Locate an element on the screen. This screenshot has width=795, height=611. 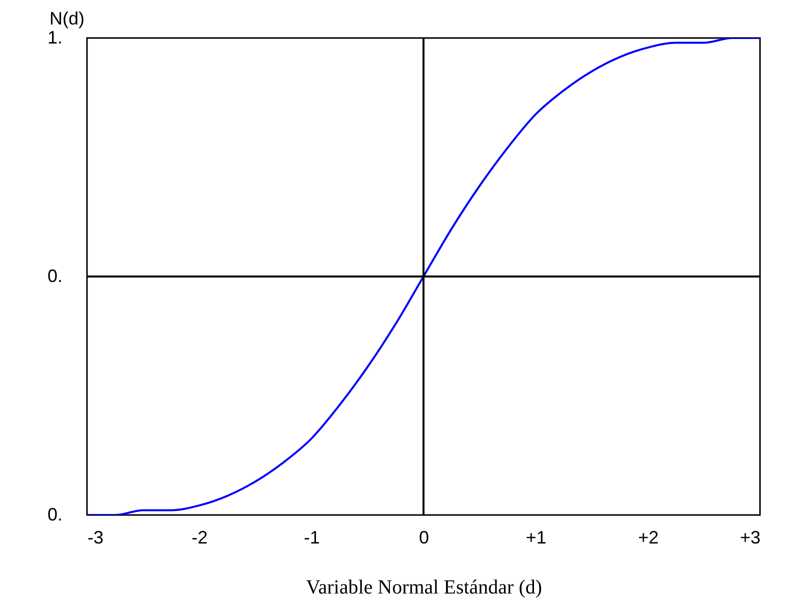
y-tick-label: 1. is located at coordinates (55, 38).